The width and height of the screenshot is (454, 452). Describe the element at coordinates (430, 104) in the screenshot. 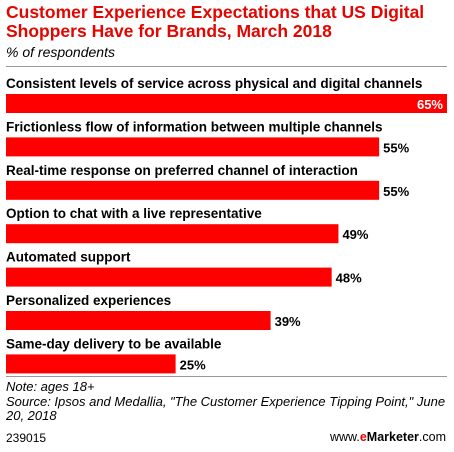

I see `value-label: 65%` at that location.